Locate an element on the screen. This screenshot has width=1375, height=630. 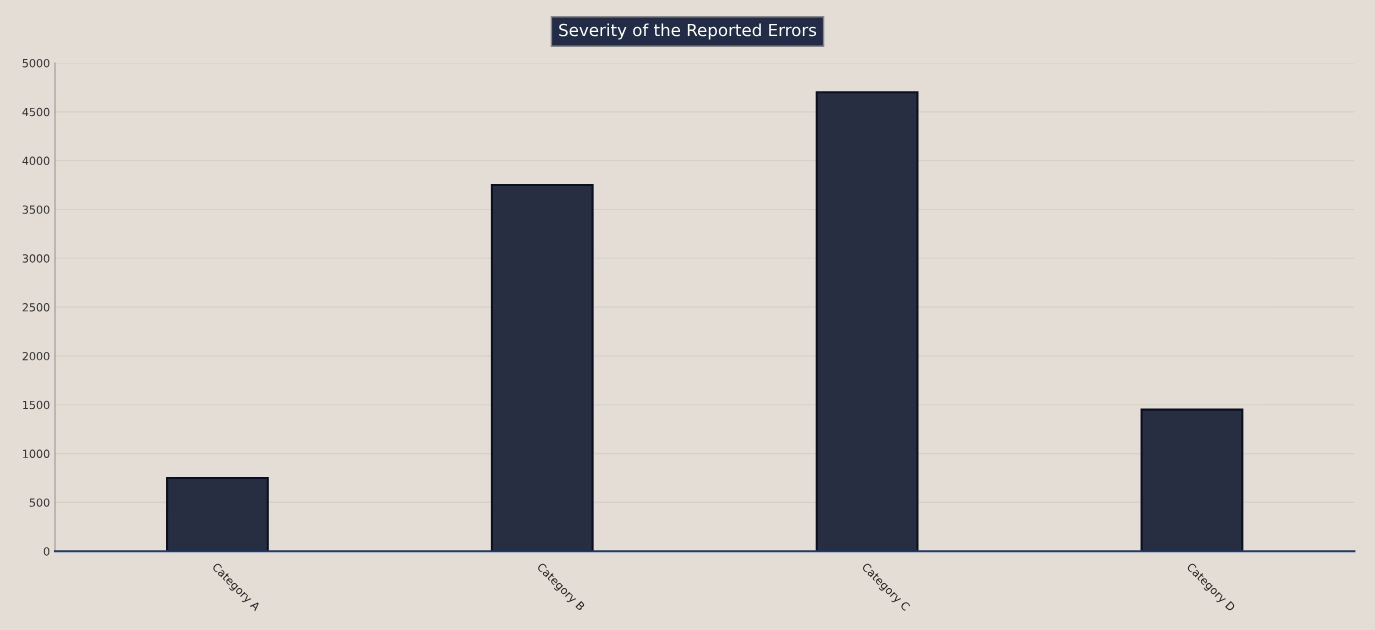
y-tick-label: 500 is located at coordinates (39, 502).